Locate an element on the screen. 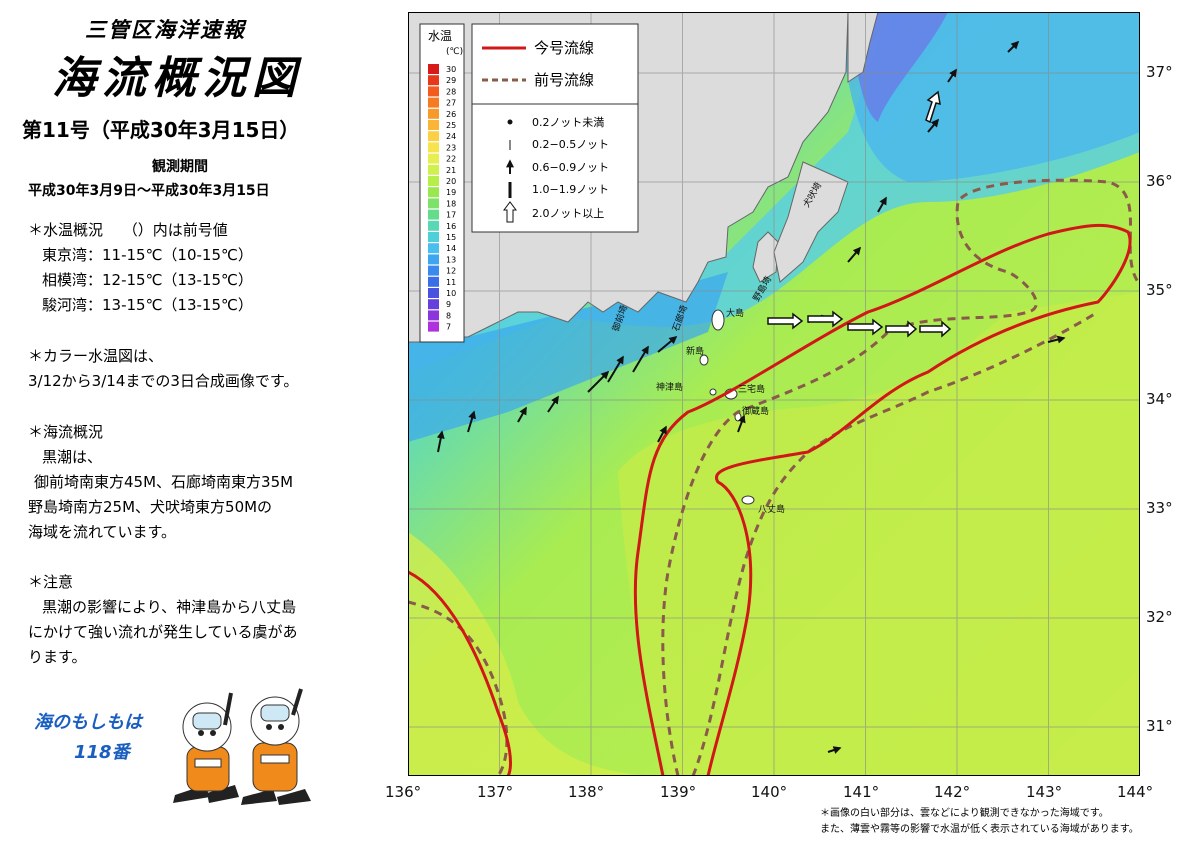 The height and width of the screenshot is (842, 1190). land-north-coast is located at coordinates (863, 47).